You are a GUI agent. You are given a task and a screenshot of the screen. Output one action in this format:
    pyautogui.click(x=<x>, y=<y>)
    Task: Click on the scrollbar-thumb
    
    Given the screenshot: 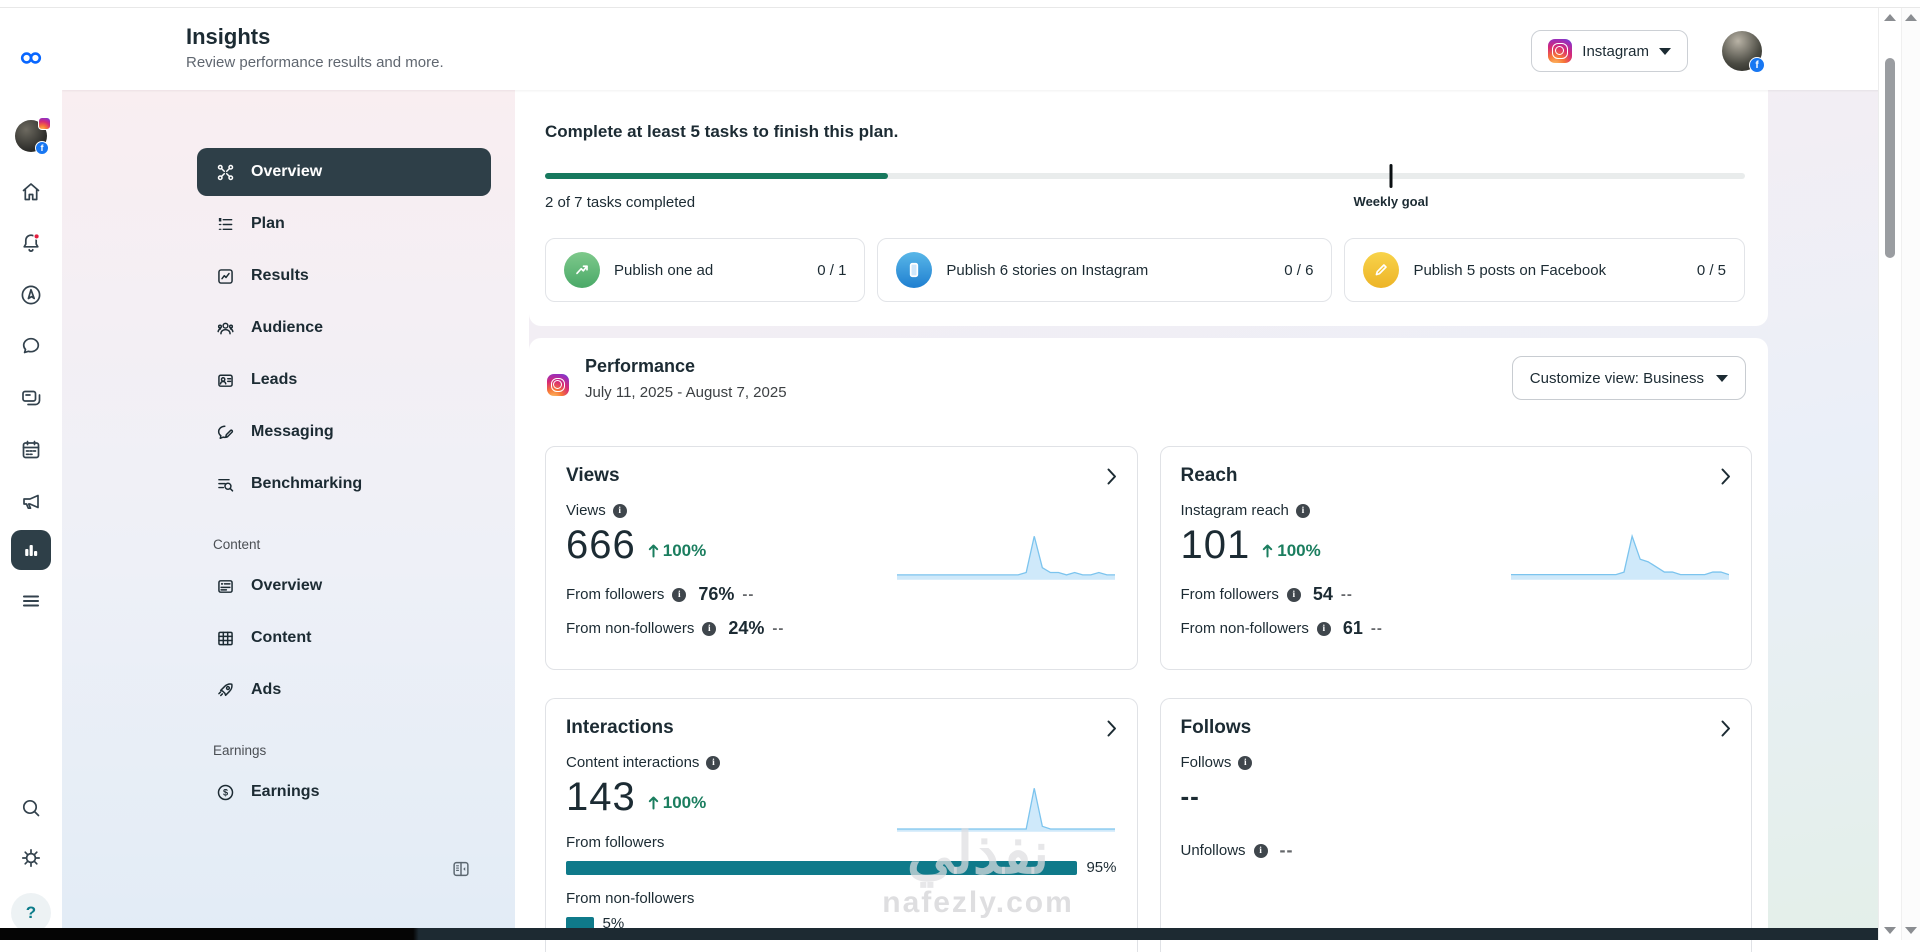 What is the action you would take?
    pyautogui.click(x=1890, y=158)
    